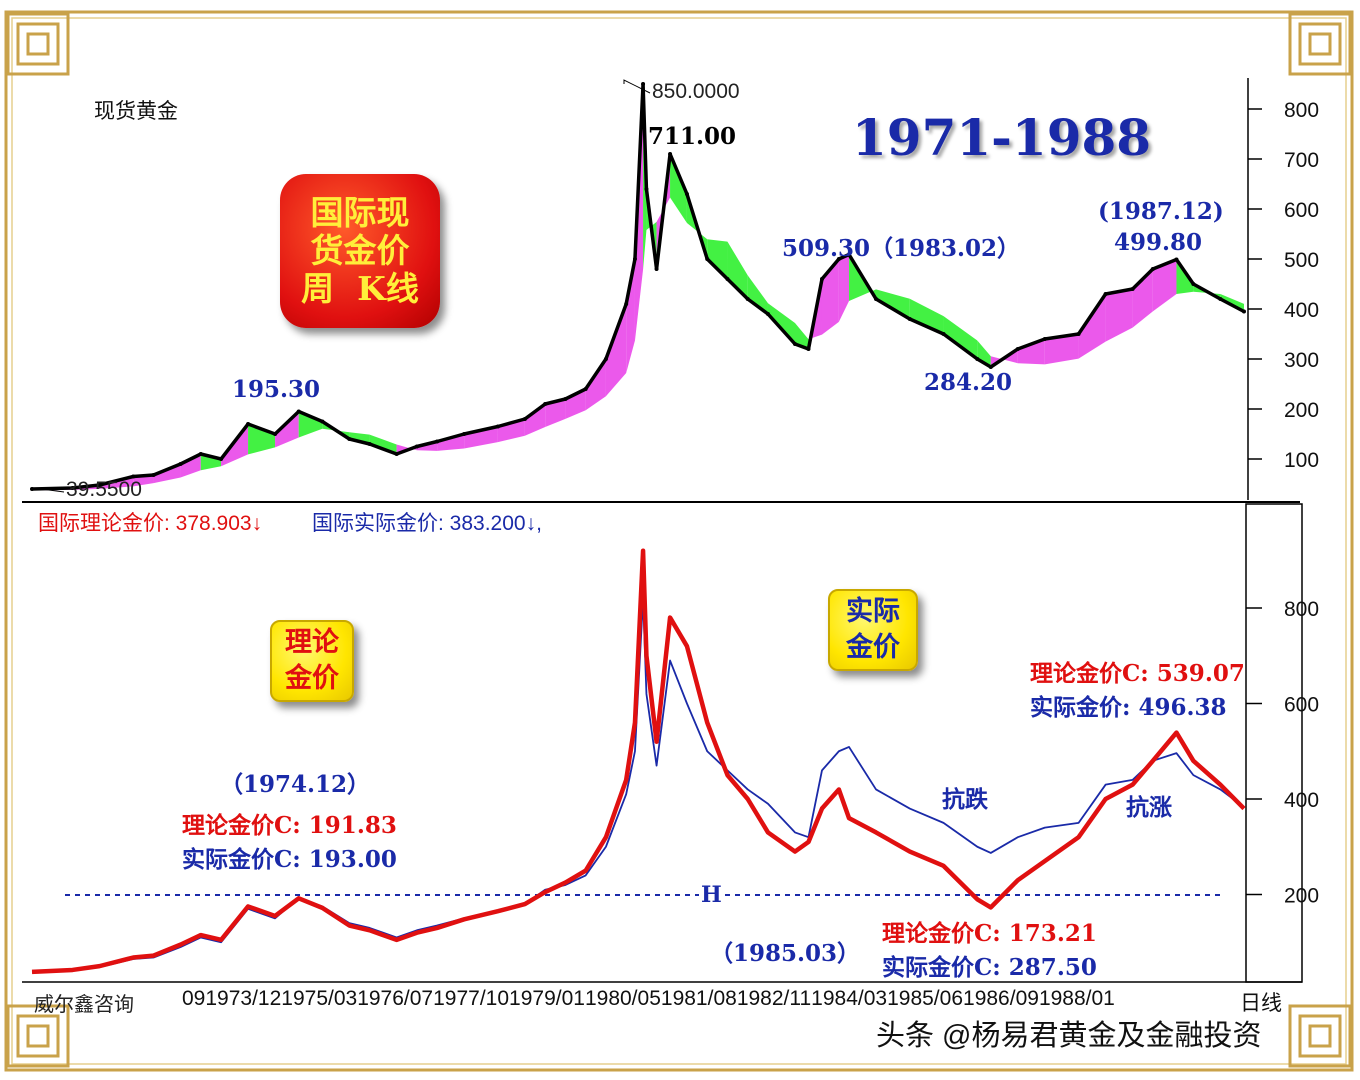 Image resolution: width=1360 pixels, height=1080 pixels. What do you see at coordinates (150, 523) in the screenshot?
I see `legend-theory: 国际理论金价: 378.903↓` at bounding box center [150, 523].